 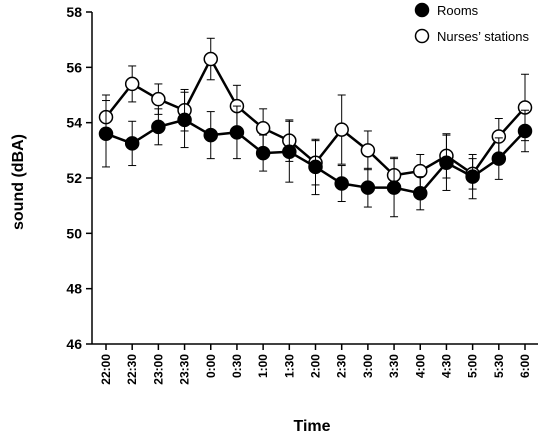 I want to click on x-tick-label: 0:30, so click(x=237, y=366).